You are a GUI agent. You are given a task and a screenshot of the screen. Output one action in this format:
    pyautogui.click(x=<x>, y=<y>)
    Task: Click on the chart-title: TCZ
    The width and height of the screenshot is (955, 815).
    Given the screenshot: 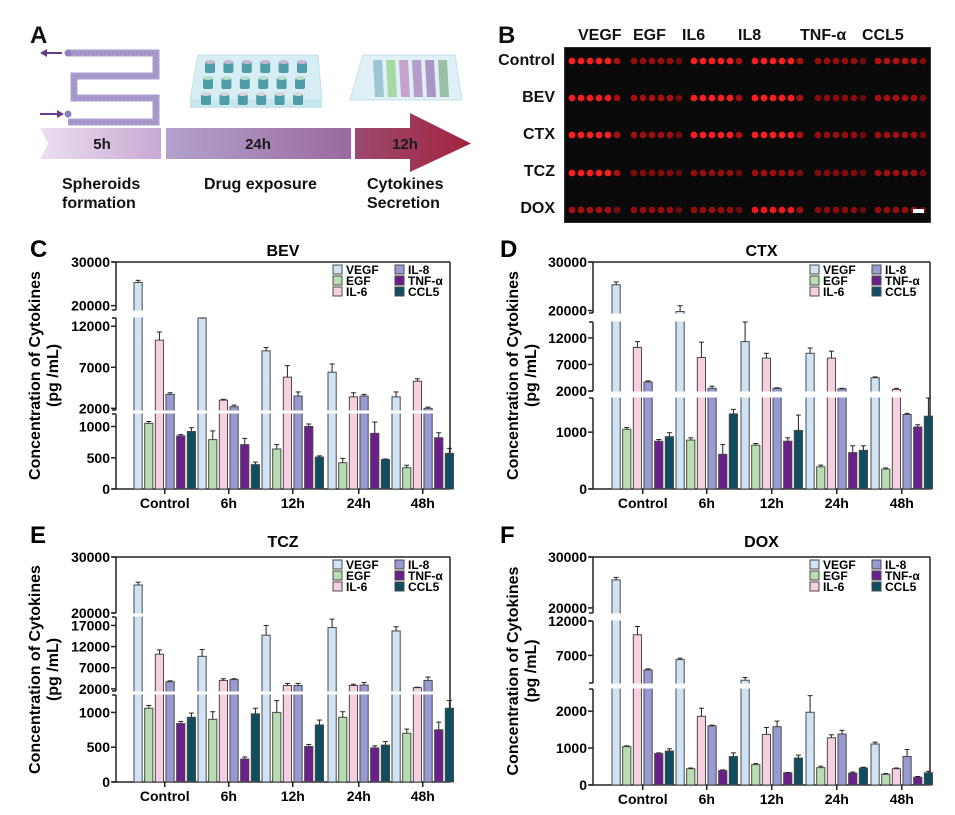 What is the action you would take?
    pyautogui.click(x=282, y=542)
    